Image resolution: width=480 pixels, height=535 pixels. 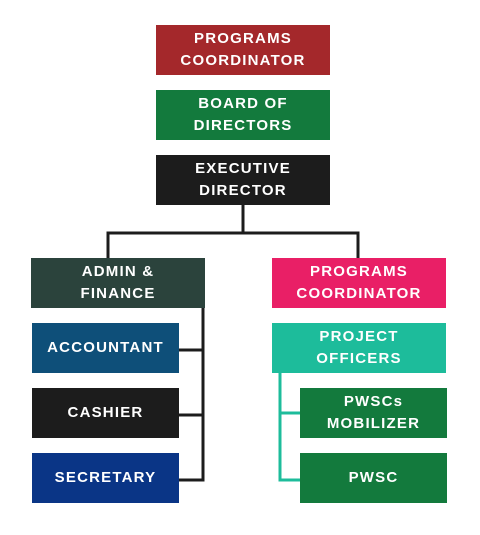 What do you see at coordinates (243, 50) in the screenshot?
I see `programs-coordinator-top-box: PROGRAMS COORDINATOR` at bounding box center [243, 50].